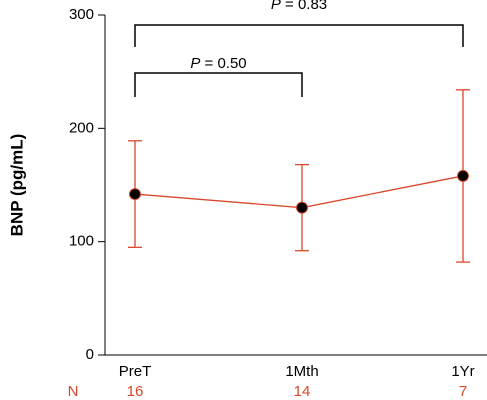 This screenshot has height=400, width=487. I want to click on n-value: 14, so click(302, 391).